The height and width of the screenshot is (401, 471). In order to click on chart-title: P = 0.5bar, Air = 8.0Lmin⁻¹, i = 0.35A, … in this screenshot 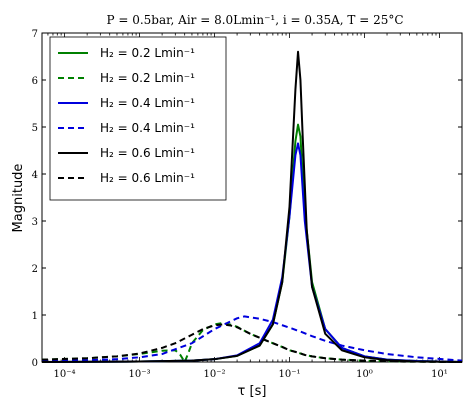, I will do `click(254, 20)`.